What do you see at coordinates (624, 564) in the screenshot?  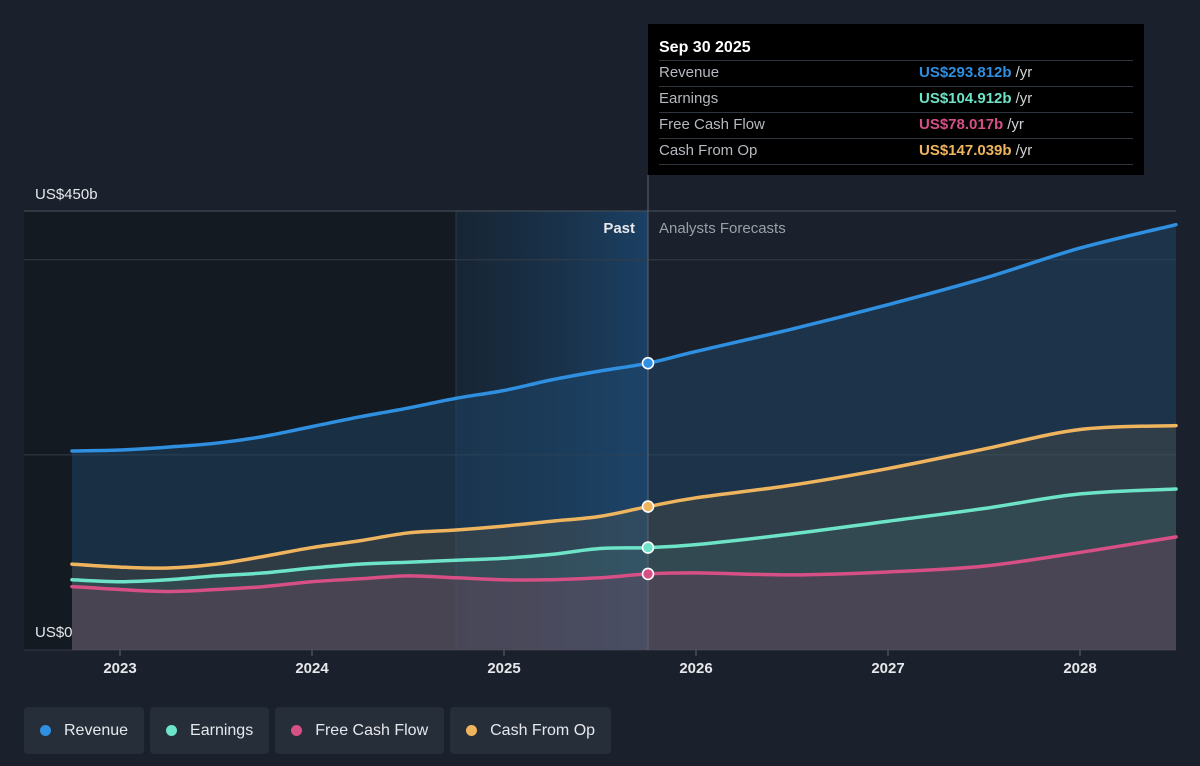 I see `line-free-cash-flow` at bounding box center [624, 564].